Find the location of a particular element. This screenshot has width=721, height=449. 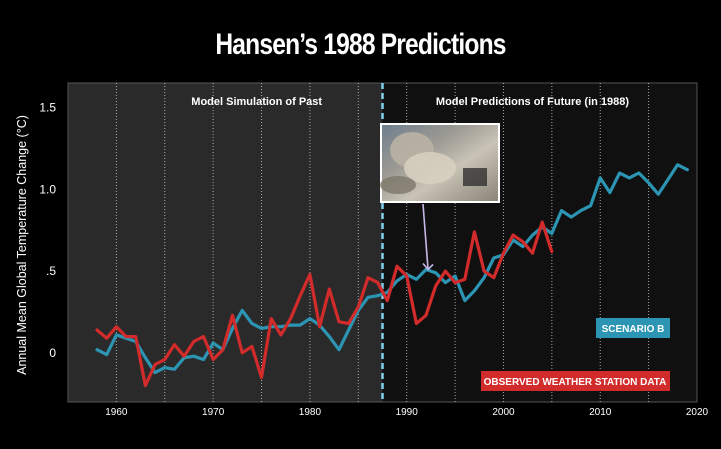

photo-caption-block is located at coordinates (475, 177).